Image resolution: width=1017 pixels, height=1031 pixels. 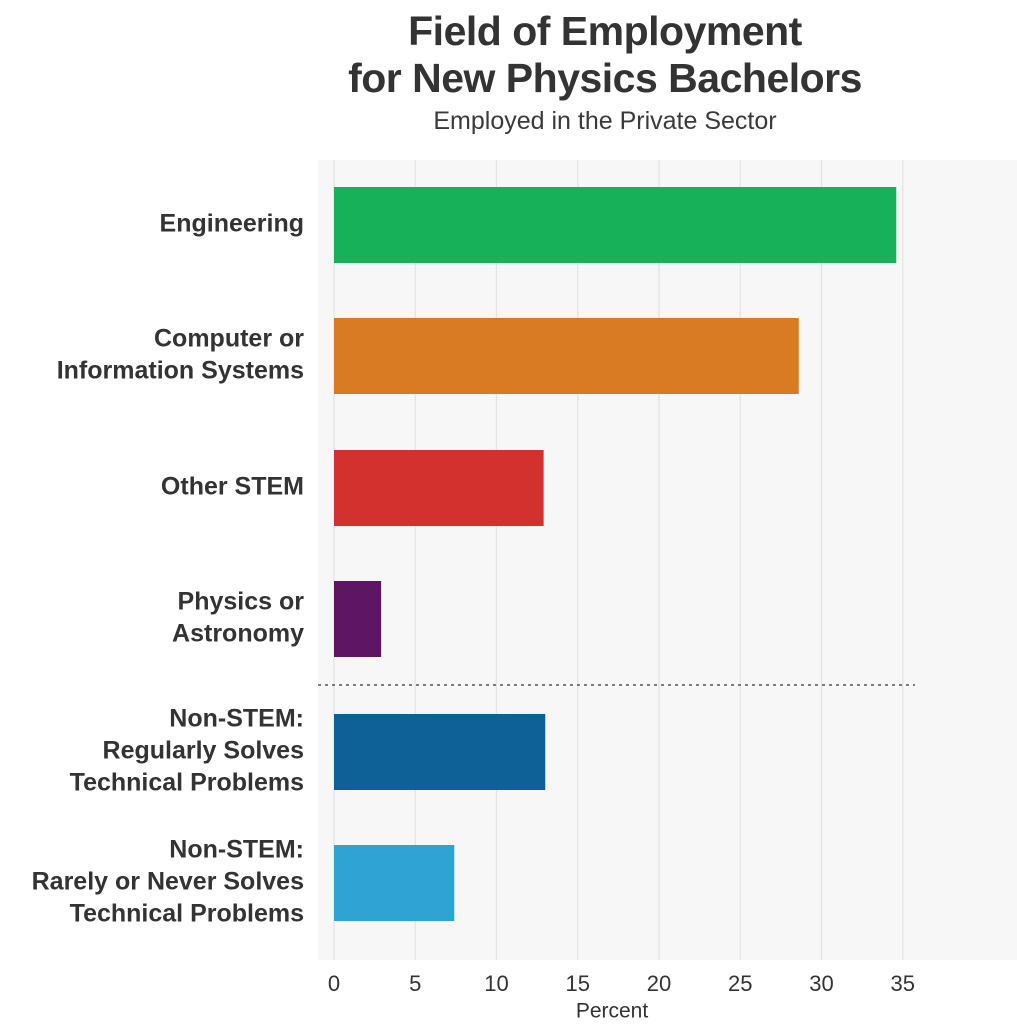 I want to click on chart-title-line-2: for New Physics Bachelors, so click(x=605, y=78).